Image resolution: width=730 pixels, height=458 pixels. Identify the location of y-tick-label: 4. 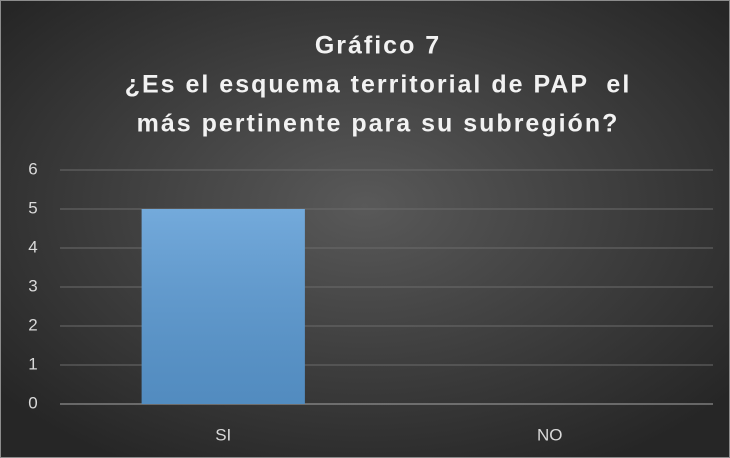
(32, 246).